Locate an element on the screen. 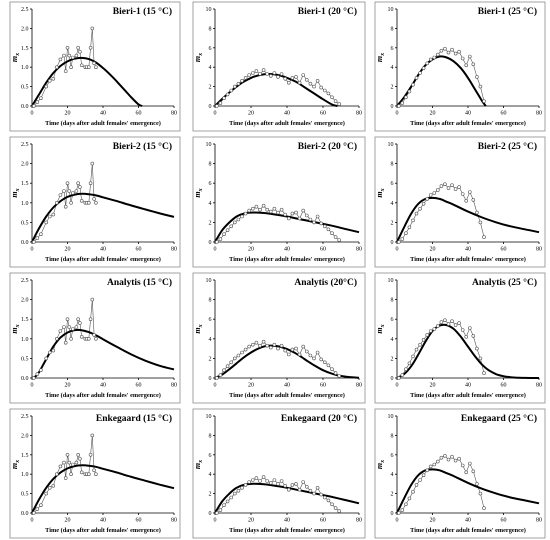  y-tick-label: 0 is located at coordinates (210, 514).